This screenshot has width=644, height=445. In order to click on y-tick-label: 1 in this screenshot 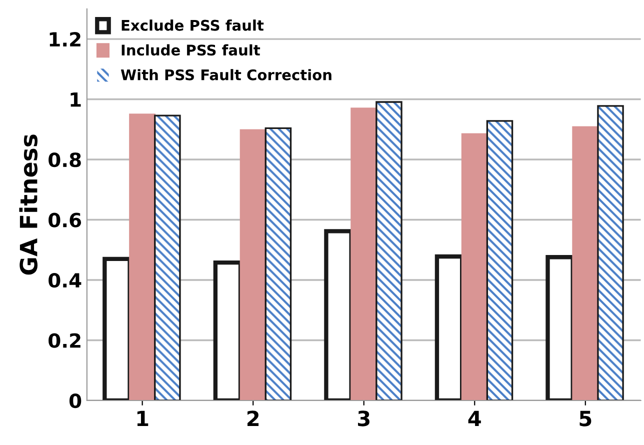, I will do `click(75, 99)`.